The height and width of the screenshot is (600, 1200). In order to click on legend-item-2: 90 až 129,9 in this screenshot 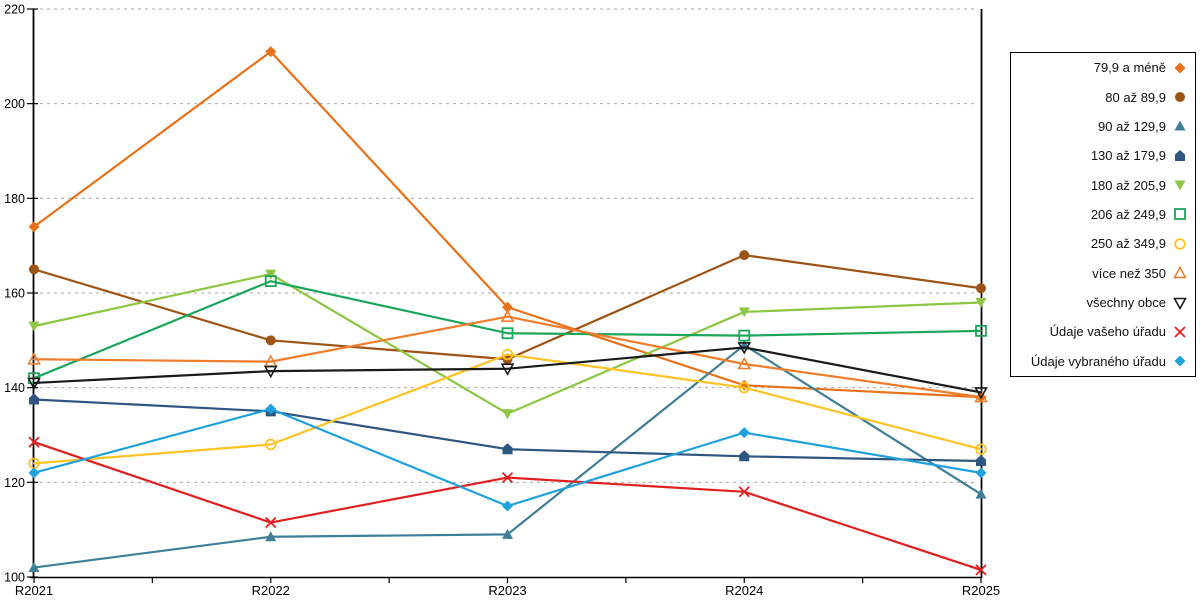, I will do `click(1103, 126)`.